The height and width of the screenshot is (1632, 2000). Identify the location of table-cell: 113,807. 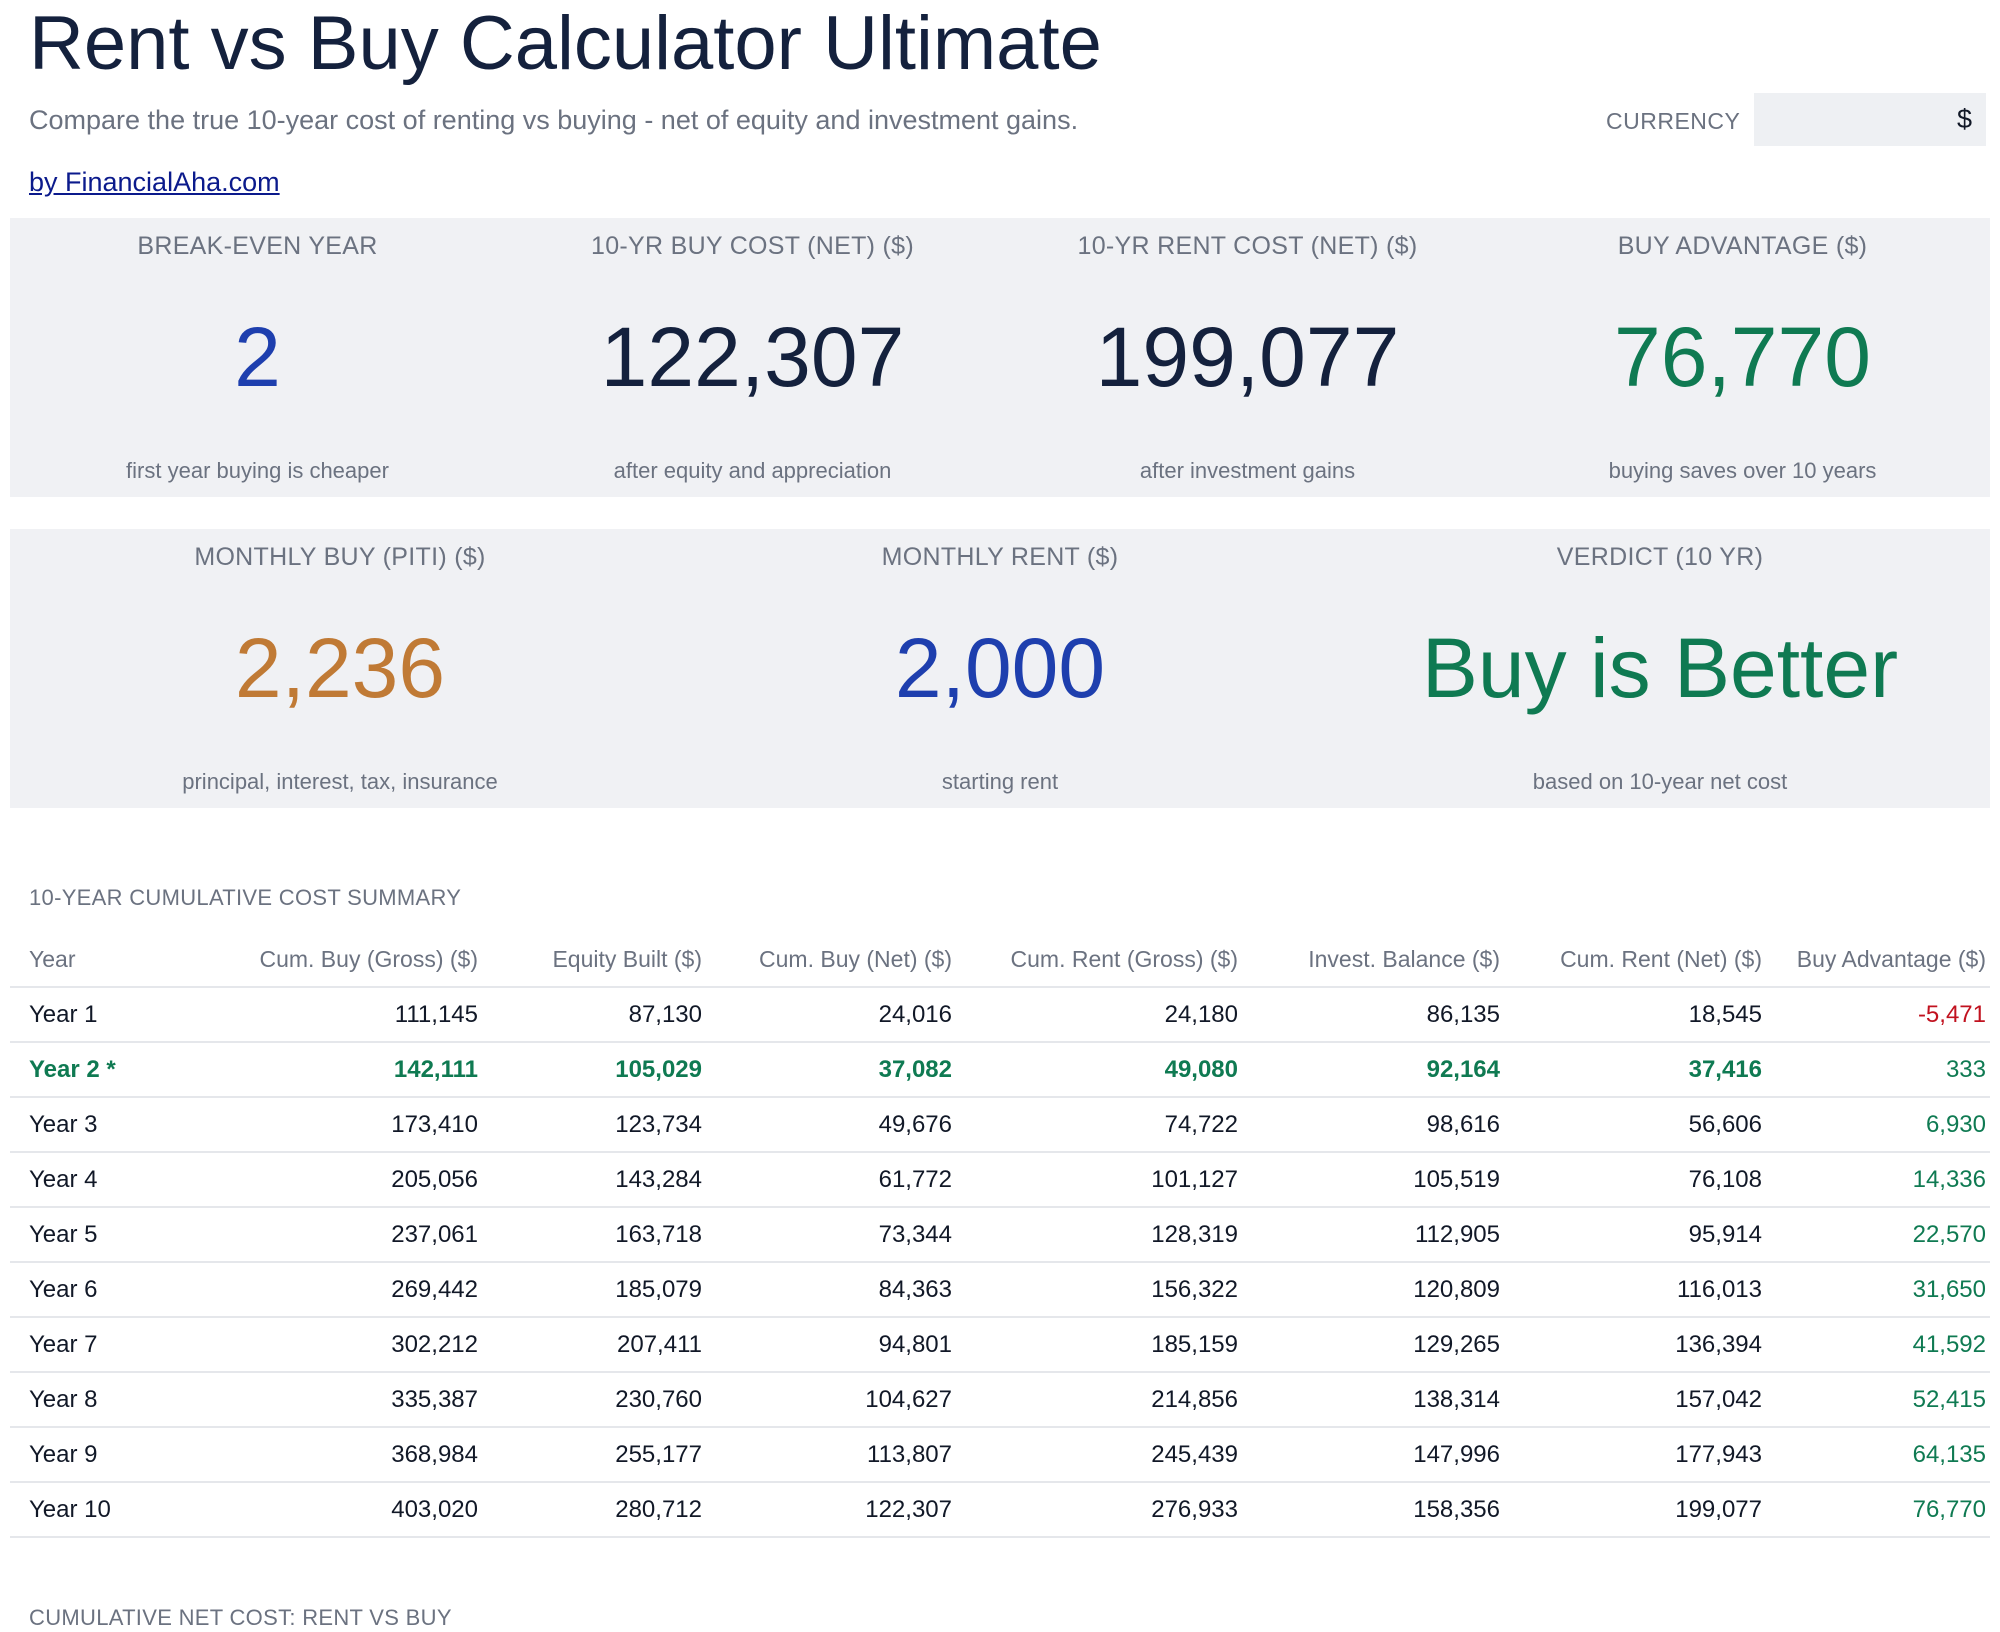
(831, 1455).